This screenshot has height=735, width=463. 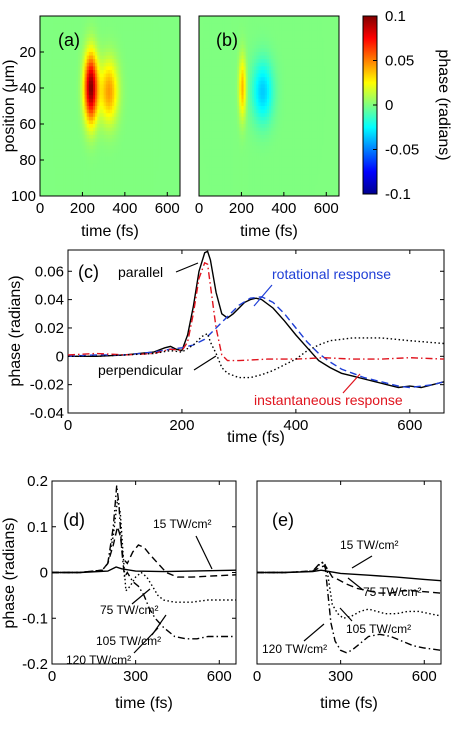 I want to click on y-tick-label: 40, so click(x=27, y=88).